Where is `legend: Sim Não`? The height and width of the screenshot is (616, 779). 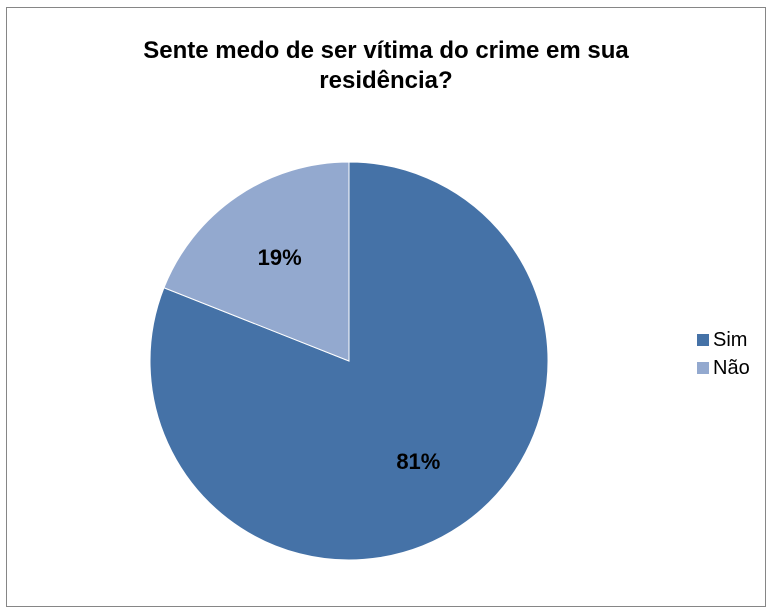
legend: Sim Não is located at coordinates (723, 354).